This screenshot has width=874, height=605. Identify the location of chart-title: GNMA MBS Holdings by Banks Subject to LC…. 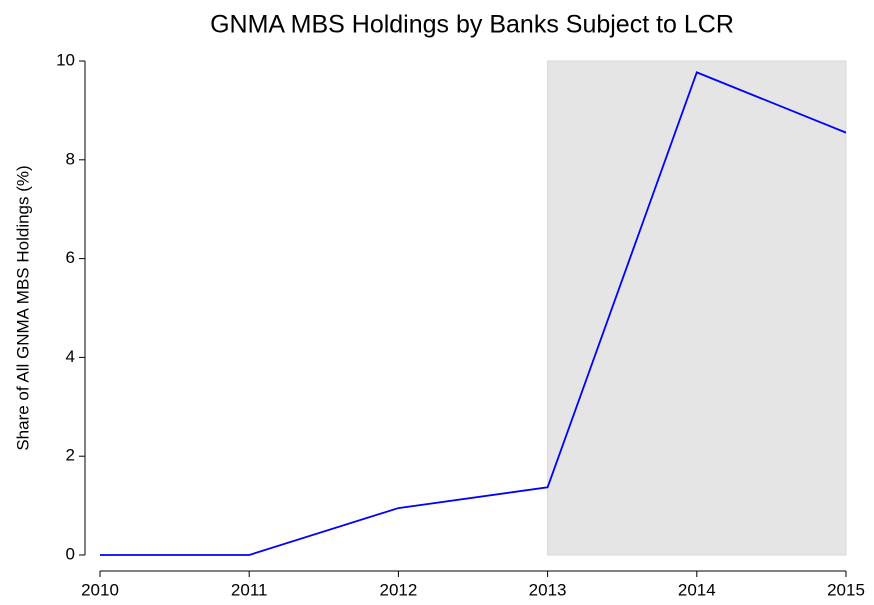
(472, 25).